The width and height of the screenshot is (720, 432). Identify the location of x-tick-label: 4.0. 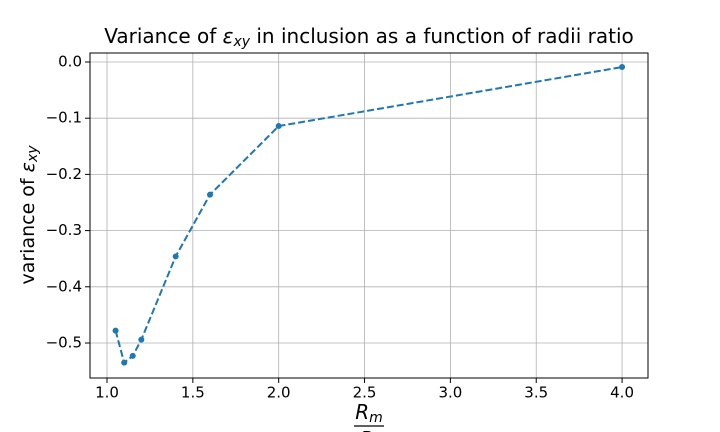
(622, 393).